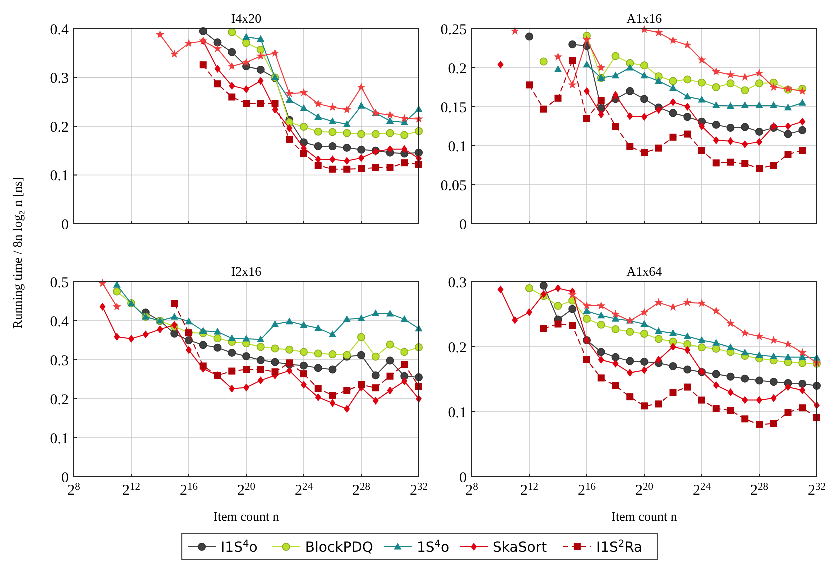  I want to click on y-tick-label: 0.15, so click(453, 108).